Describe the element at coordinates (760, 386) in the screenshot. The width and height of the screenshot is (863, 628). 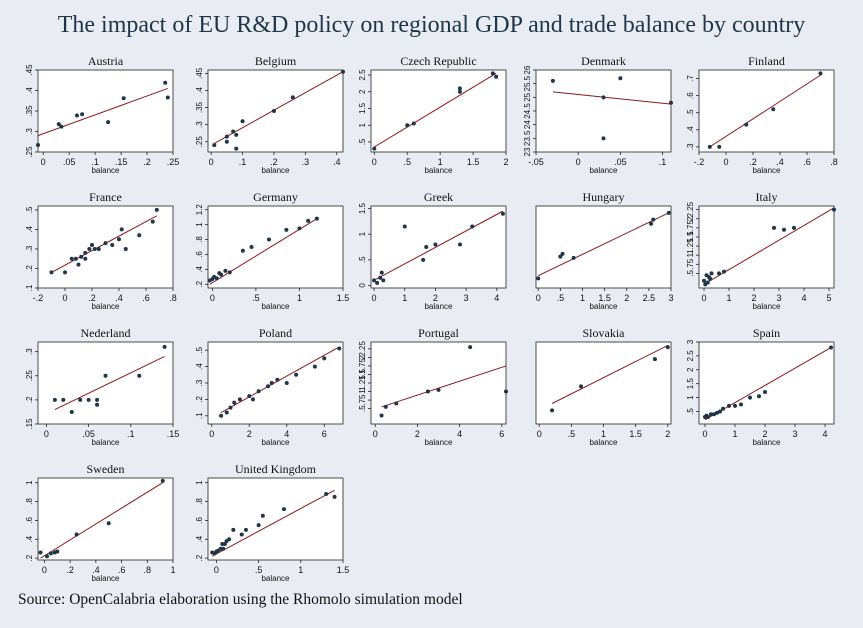
I see `panel-spain: Spain 0 1 2 3 4 .5 1 1.5 2 2.5 3 balance` at that location.